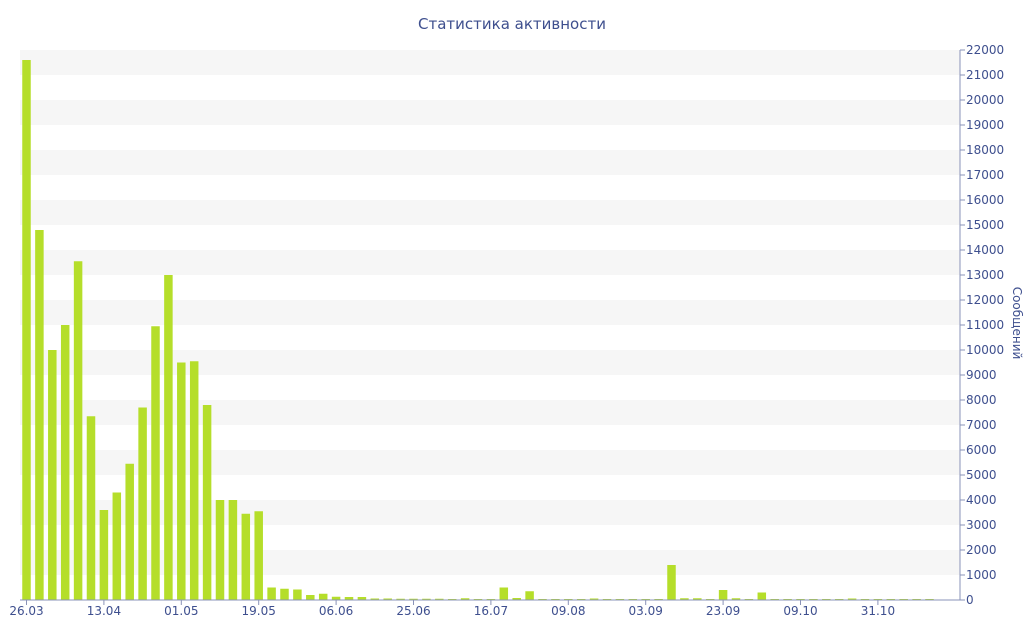 Image resolution: width=1024 pixels, height=640 pixels. I want to click on y-tick-label: 9000, so click(981, 375).